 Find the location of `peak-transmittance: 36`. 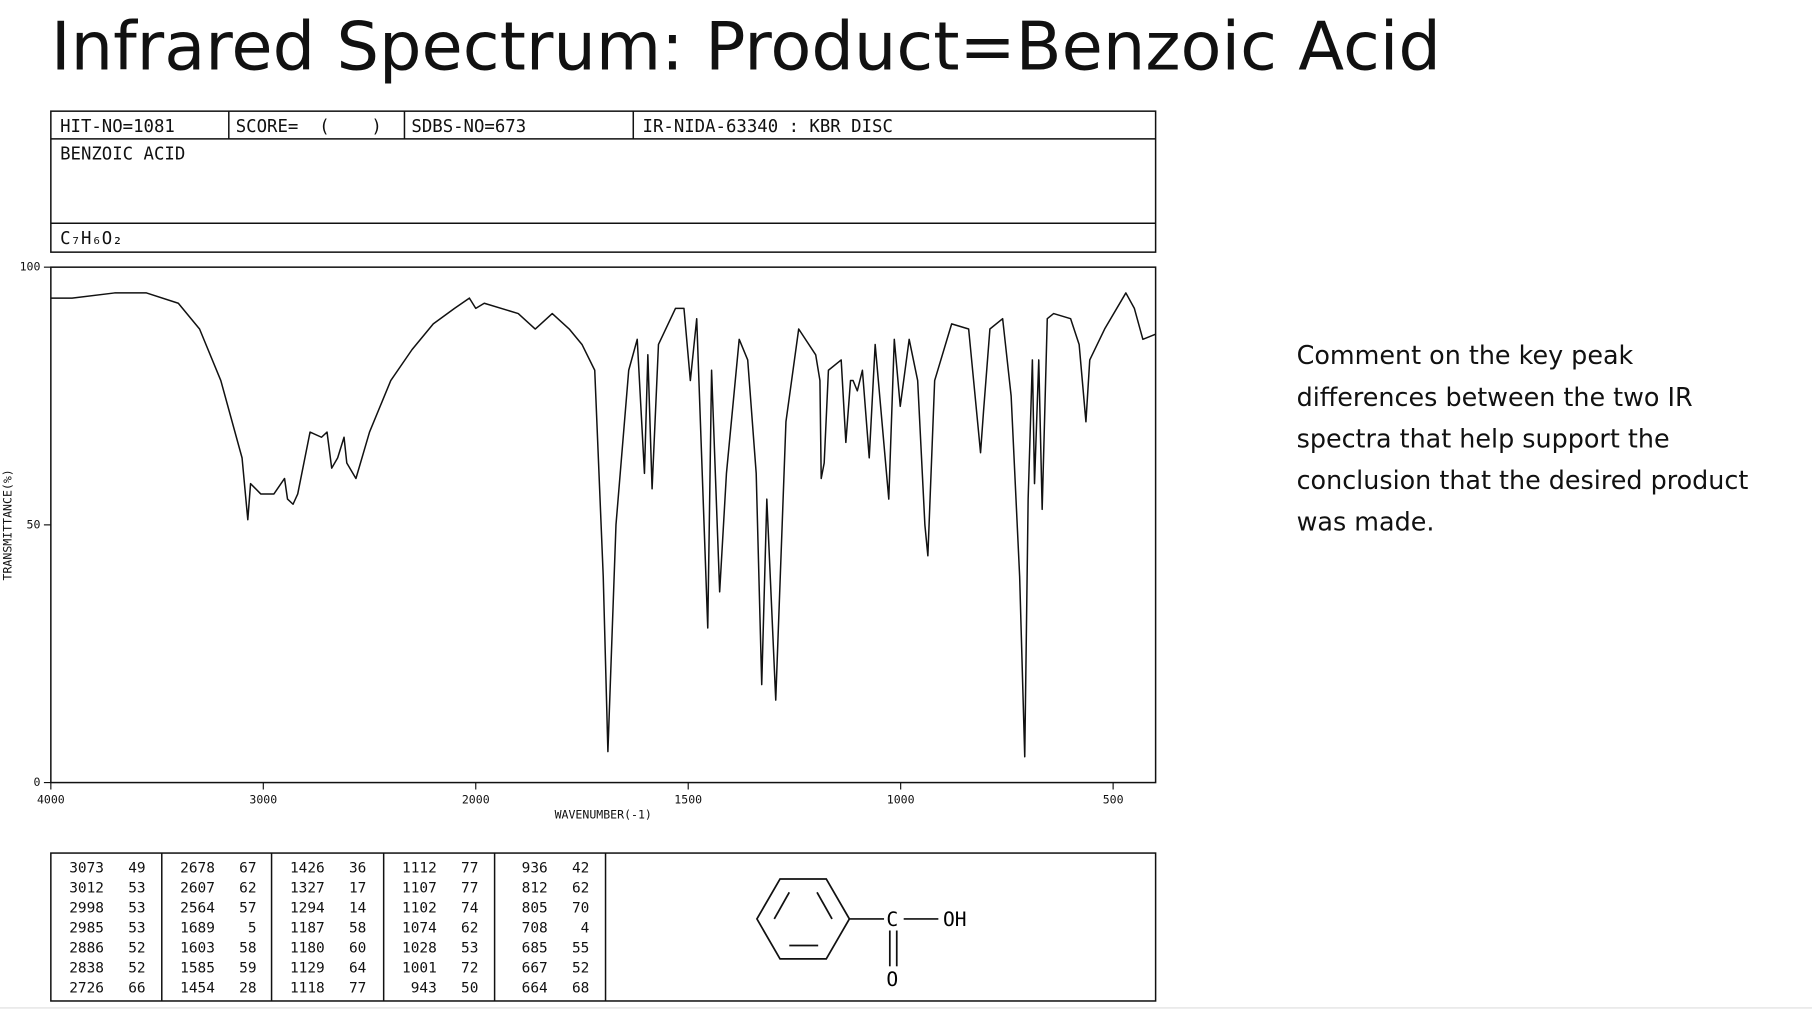

peak-transmittance: 36 is located at coordinates (357, 869).